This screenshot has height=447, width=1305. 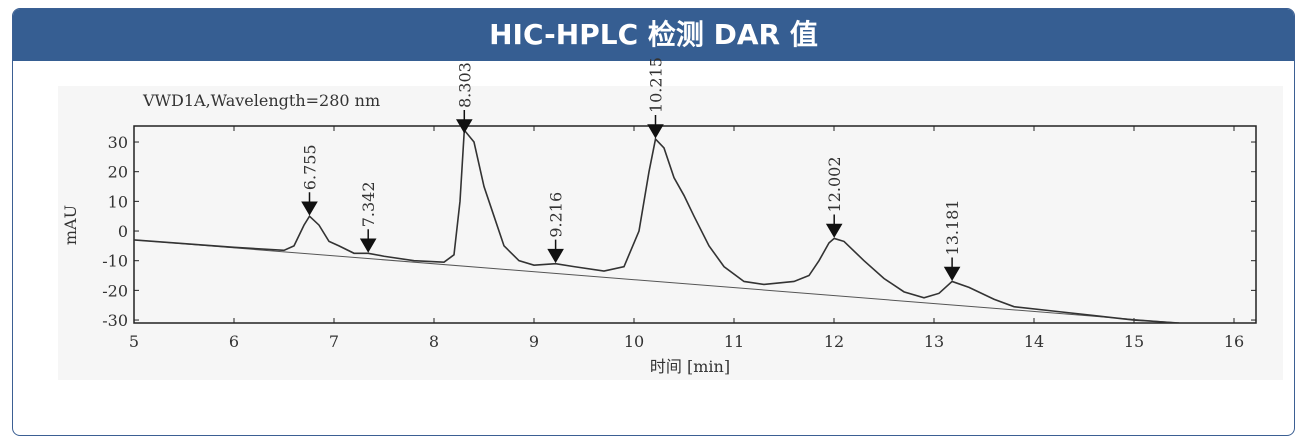 I want to click on peak-label: 6.755, so click(x=310, y=167).